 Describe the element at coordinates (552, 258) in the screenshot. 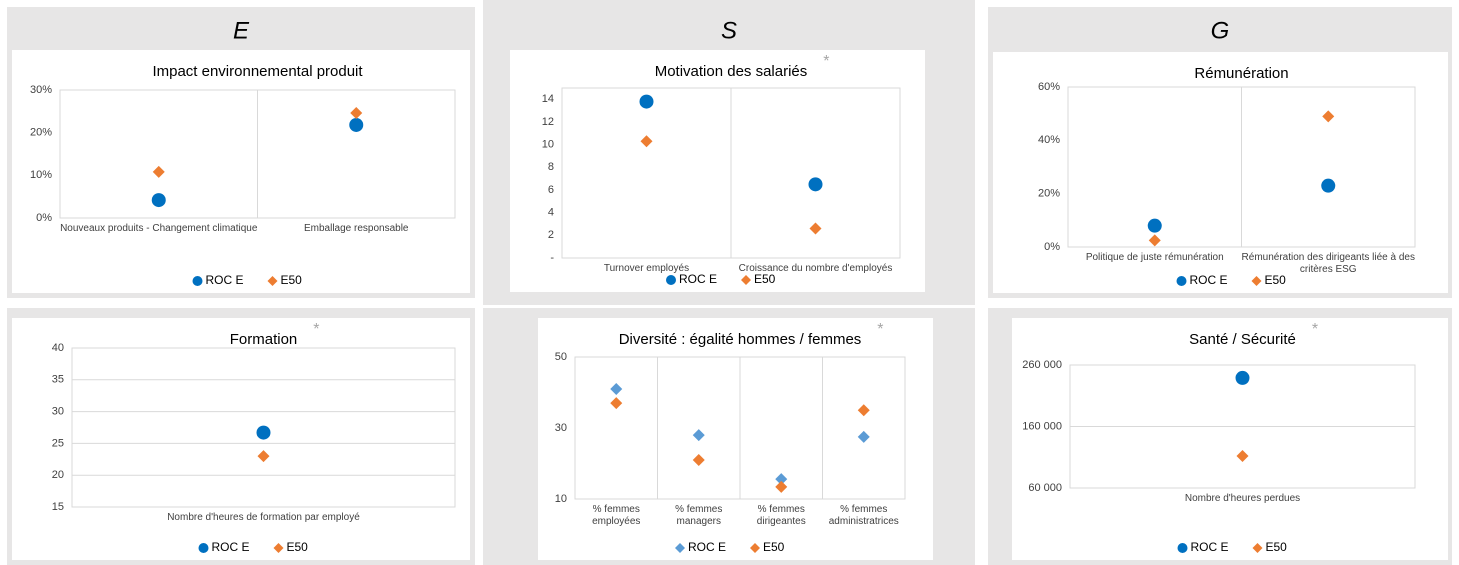

I see `y-tick-label: -` at that location.